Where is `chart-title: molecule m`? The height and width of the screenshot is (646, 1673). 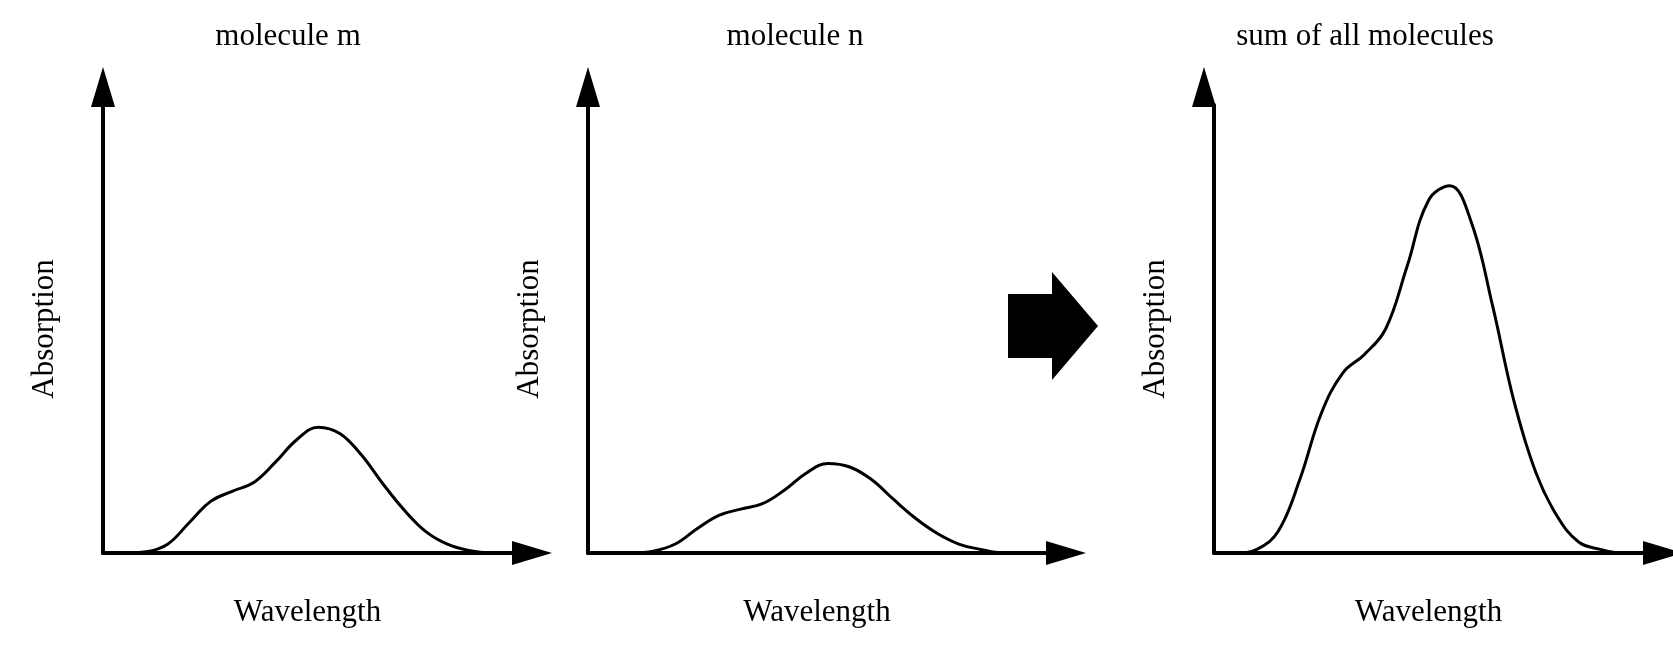 chart-title: molecule m is located at coordinates (288, 34).